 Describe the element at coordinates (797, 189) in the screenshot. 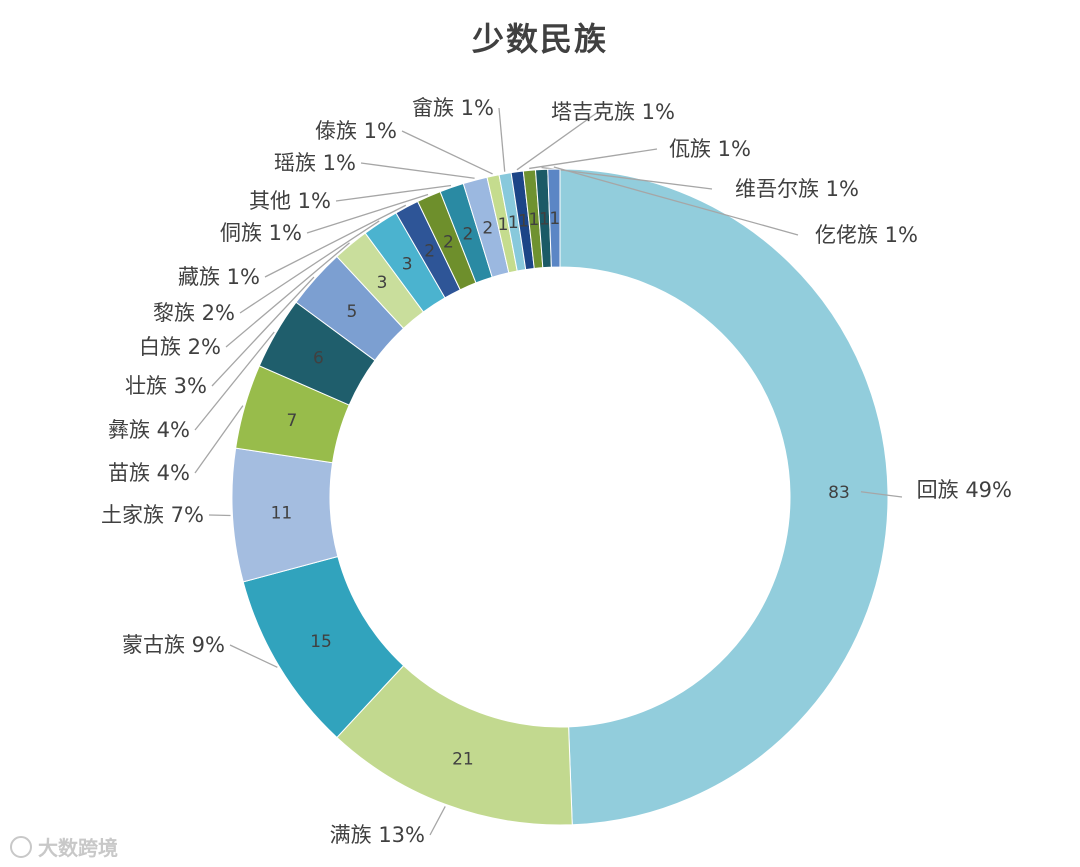

I see `slice-category-label: 维吾尔族 1%` at that location.